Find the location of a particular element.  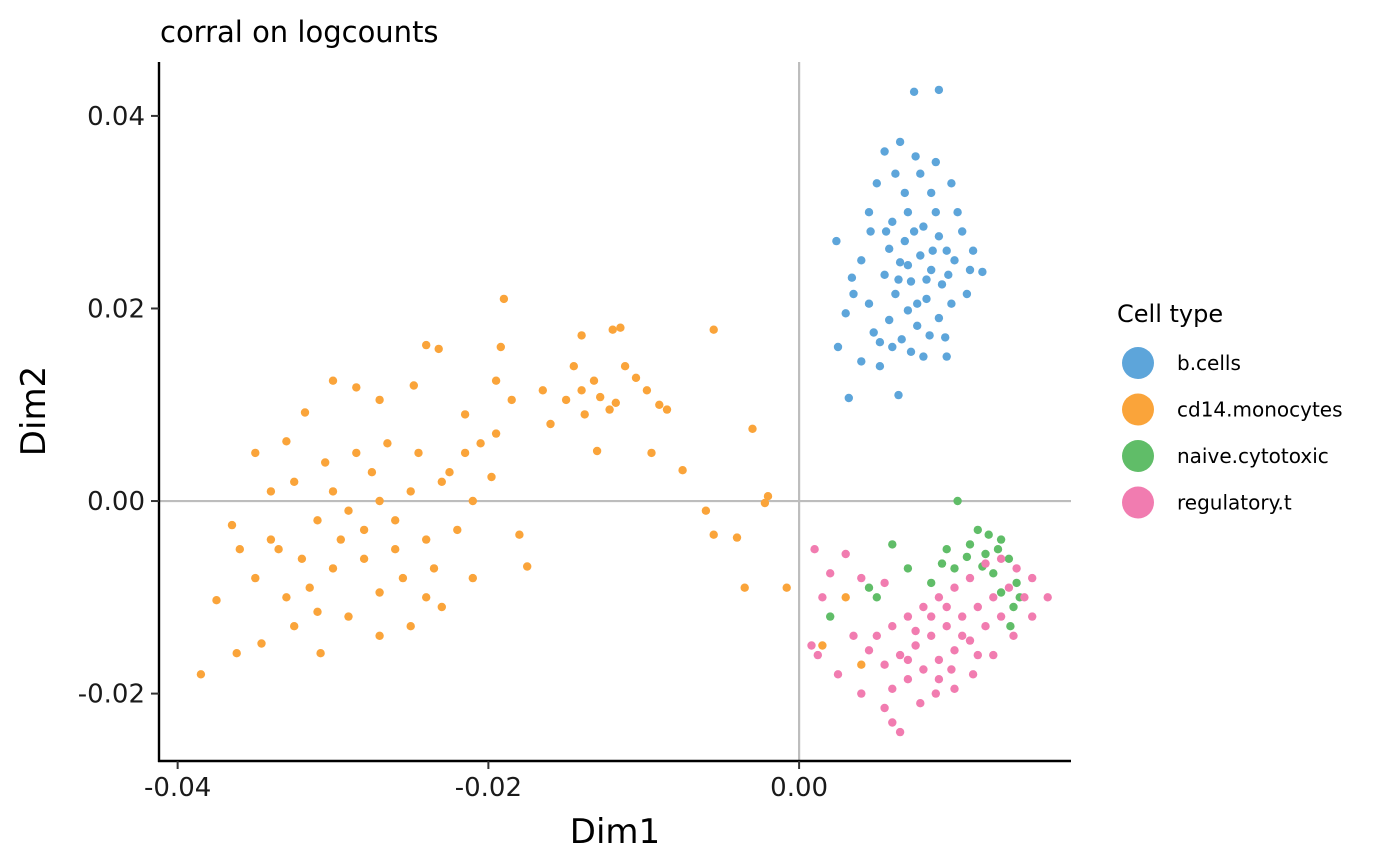

legend-label: regulatory.t is located at coordinates (1234, 503).